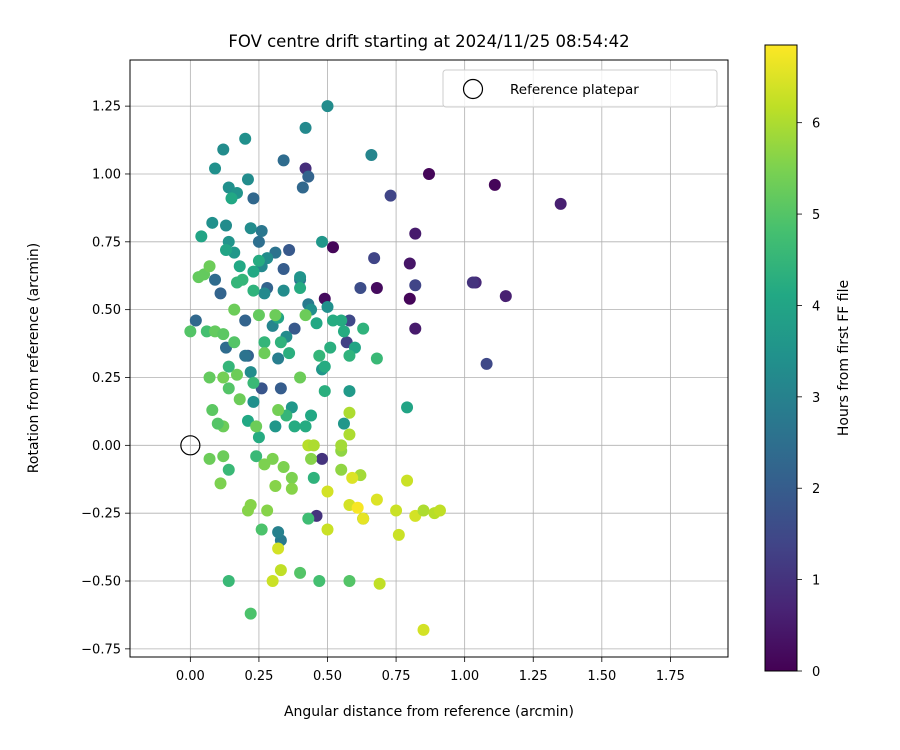 The height and width of the screenshot is (750, 900). What do you see at coordinates (101, 582) in the screenshot?
I see `y-tick-label: −0.50` at bounding box center [101, 582].